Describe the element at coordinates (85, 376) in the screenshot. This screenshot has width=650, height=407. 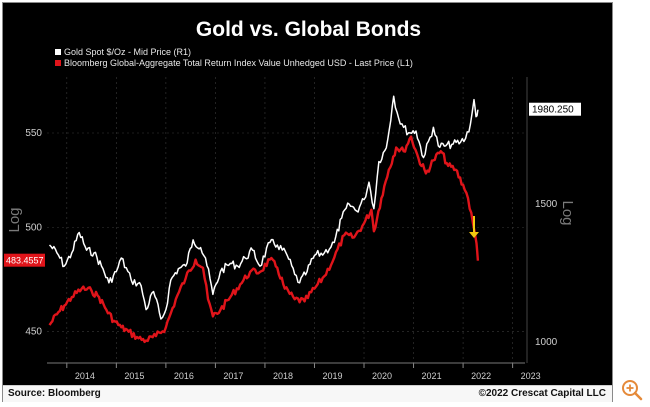
I see `x-tick-label: 2014` at that location.